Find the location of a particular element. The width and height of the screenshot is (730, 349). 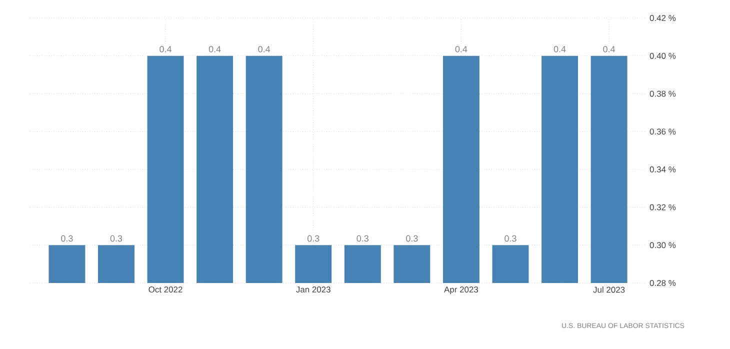

y-tick-label: 0.40 % is located at coordinates (663, 55).